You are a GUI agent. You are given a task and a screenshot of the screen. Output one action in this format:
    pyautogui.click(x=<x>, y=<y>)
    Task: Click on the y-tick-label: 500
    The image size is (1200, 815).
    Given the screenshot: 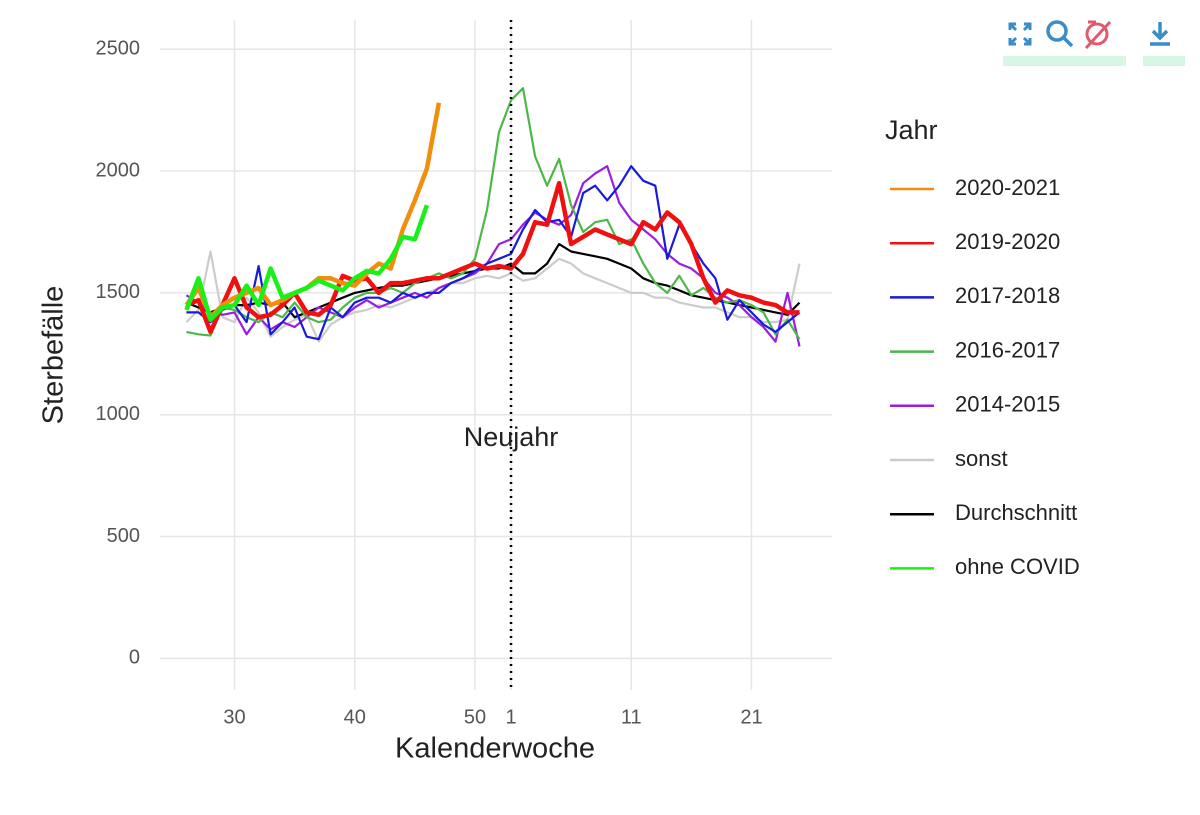 What is the action you would take?
    pyautogui.click(x=123, y=536)
    